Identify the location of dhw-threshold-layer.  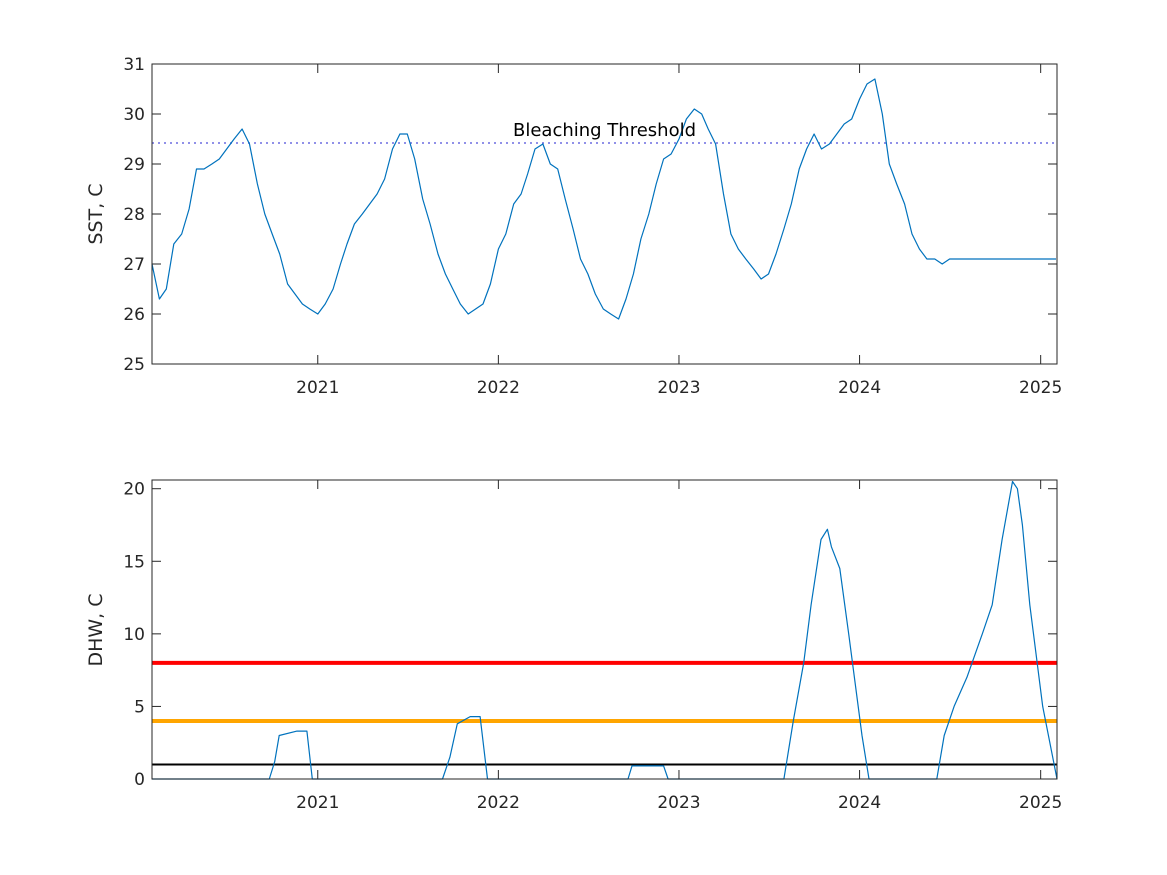
(604, 713).